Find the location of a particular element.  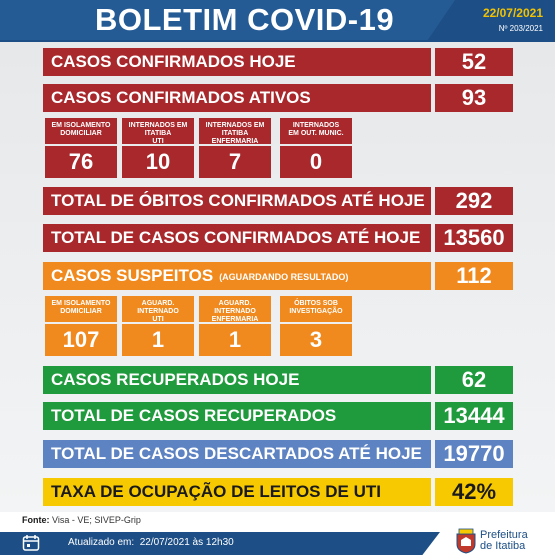

row-value: 292 is located at coordinates (474, 201).